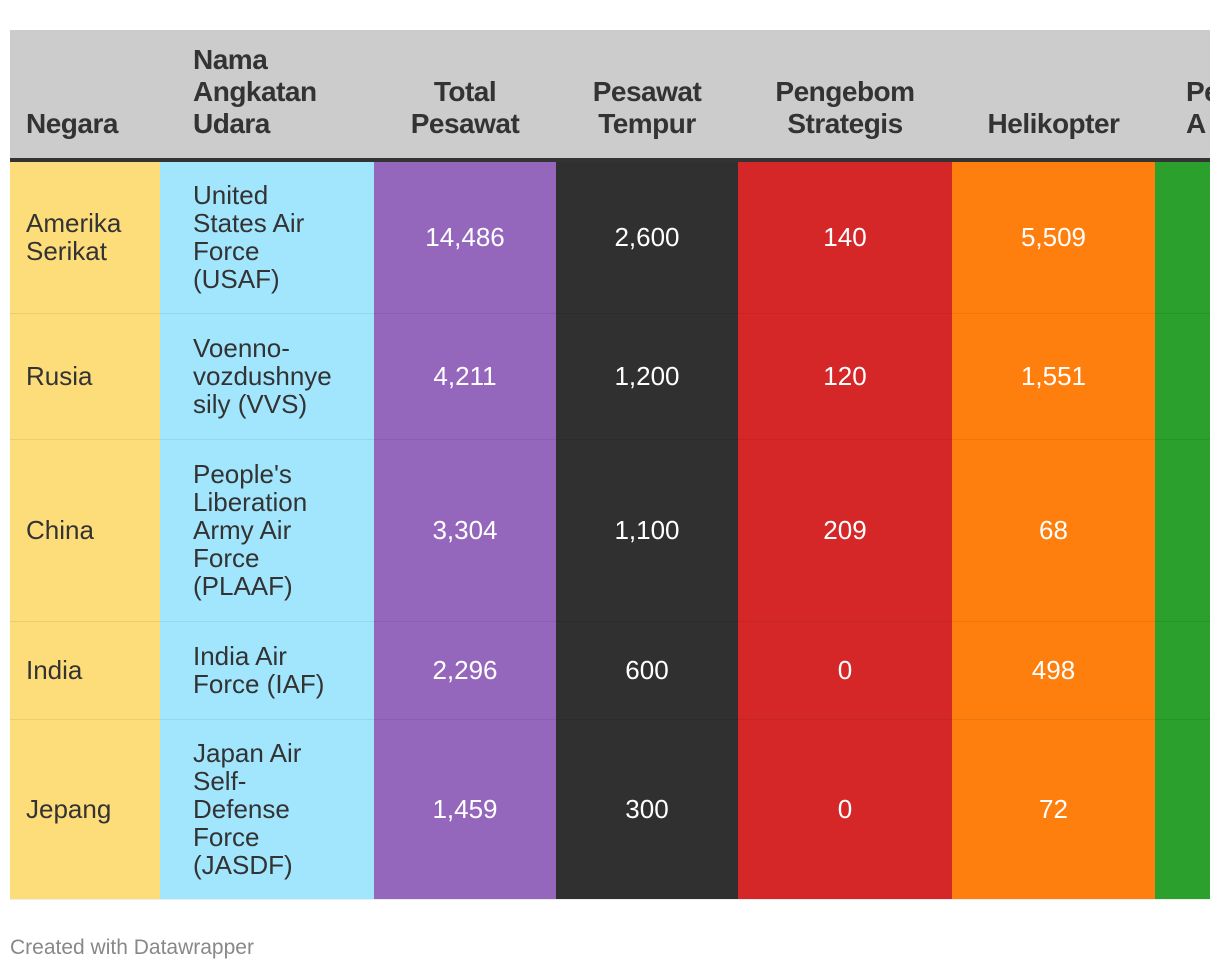 The height and width of the screenshot is (974, 1220). I want to click on table-cell: 2,600, so click(647, 237).